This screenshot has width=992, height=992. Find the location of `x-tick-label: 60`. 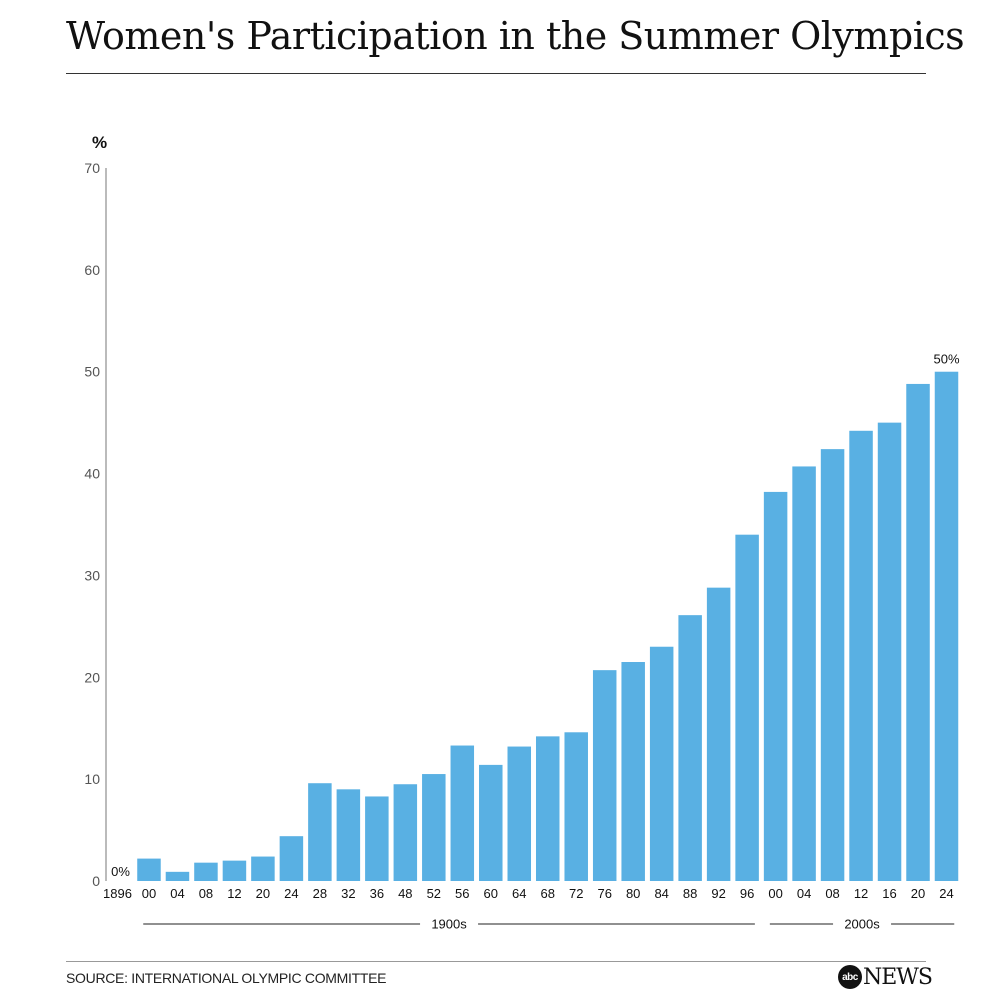

x-tick-label: 60 is located at coordinates (491, 893).